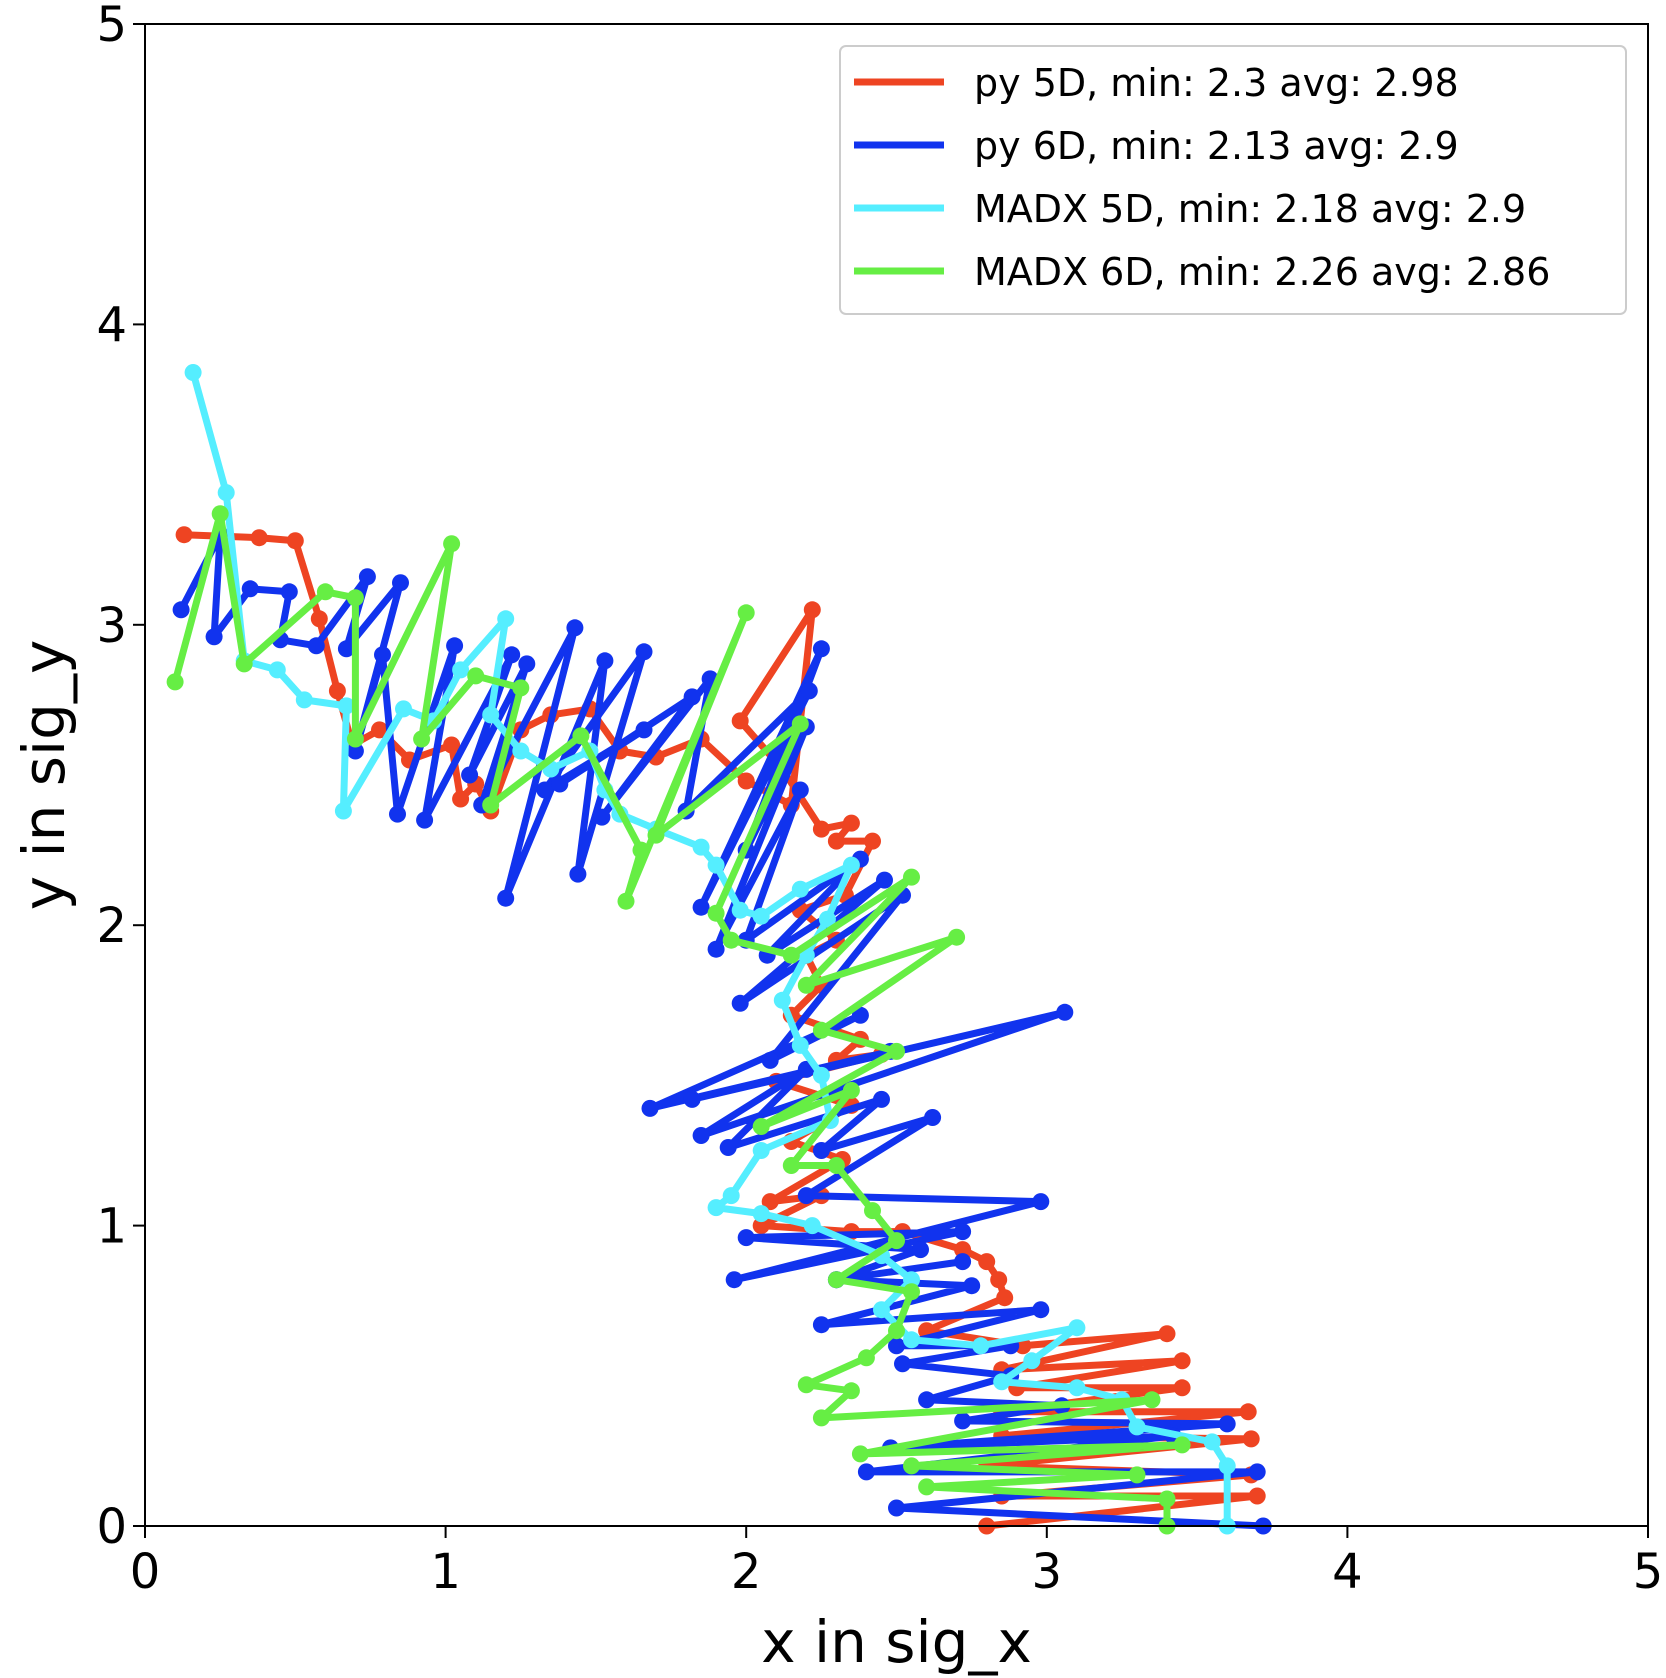  What do you see at coordinates (111, 325) in the screenshot?
I see `y-tick-label: 4` at bounding box center [111, 325].